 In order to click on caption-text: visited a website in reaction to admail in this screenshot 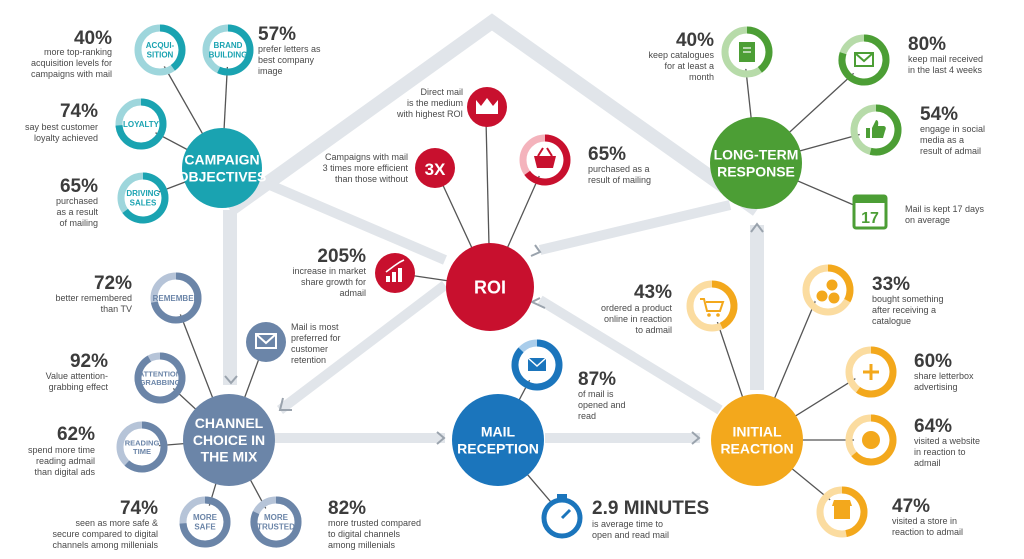, I will do `click(947, 452)`.